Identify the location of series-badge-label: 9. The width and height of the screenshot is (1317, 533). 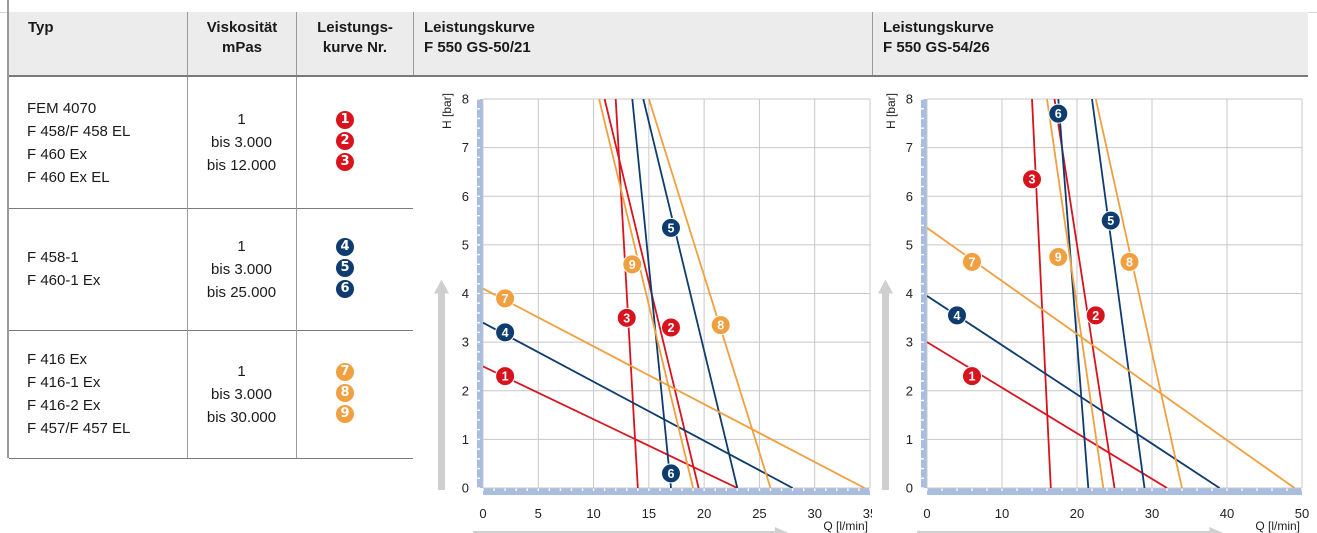
(1058, 258).